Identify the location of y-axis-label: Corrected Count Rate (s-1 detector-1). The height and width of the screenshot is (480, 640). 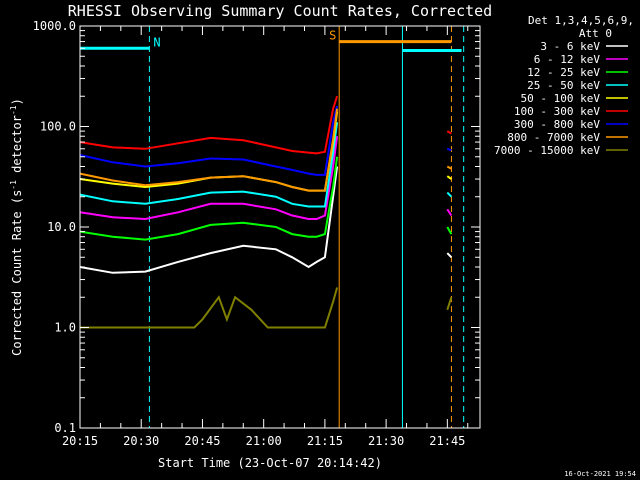
(16, 227).